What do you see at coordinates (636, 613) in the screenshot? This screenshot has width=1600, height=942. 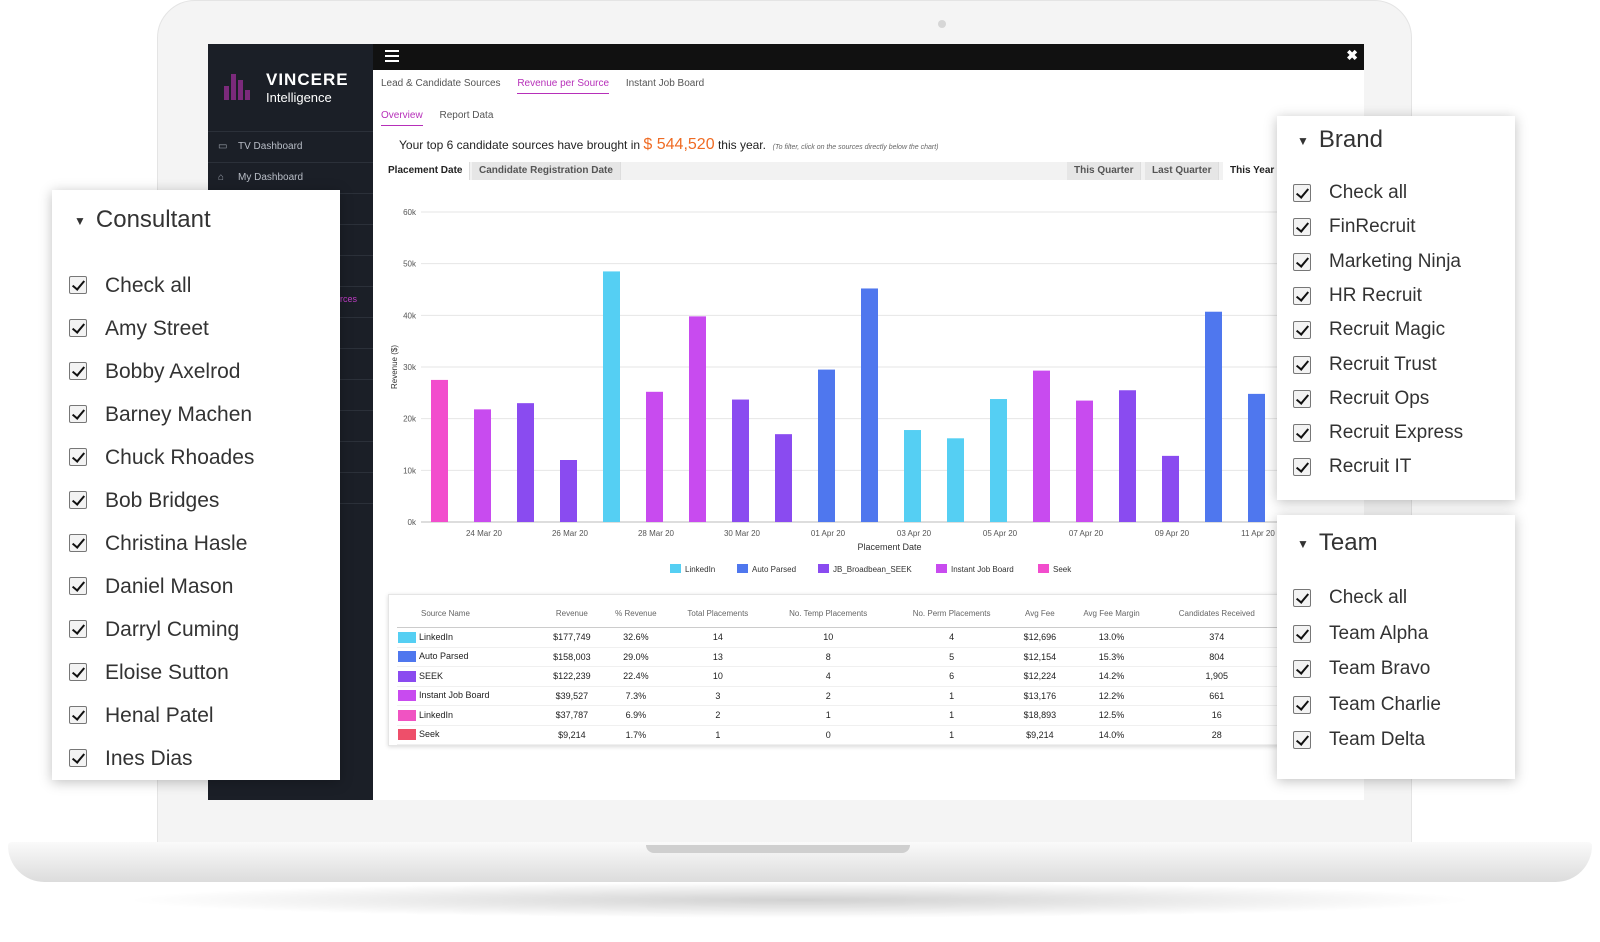 I see `column-header: % Revenue` at bounding box center [636, 613].